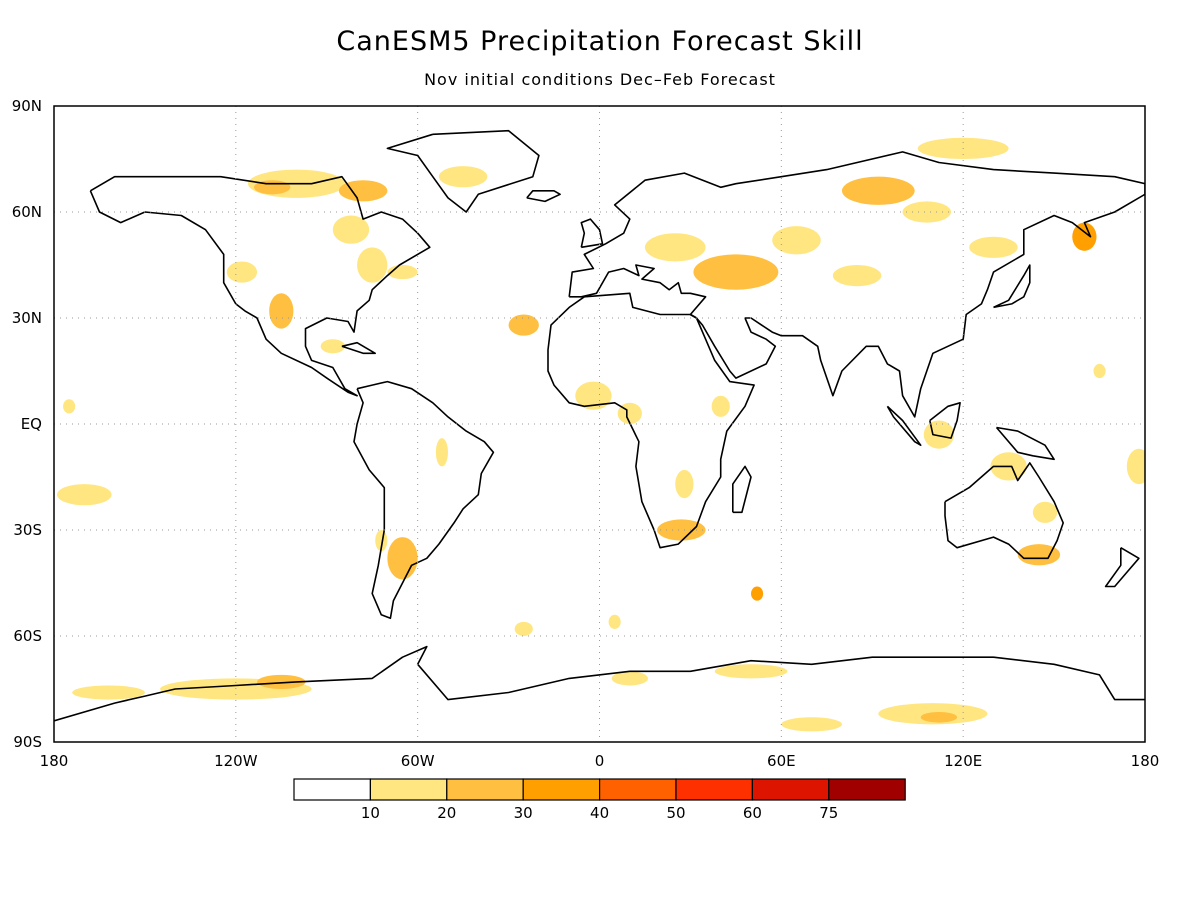 The image size is (1200, 900). Describe the element at coordinates (27, 318) in the screenshot. I see `lat-tick-label: 30N` at that location.